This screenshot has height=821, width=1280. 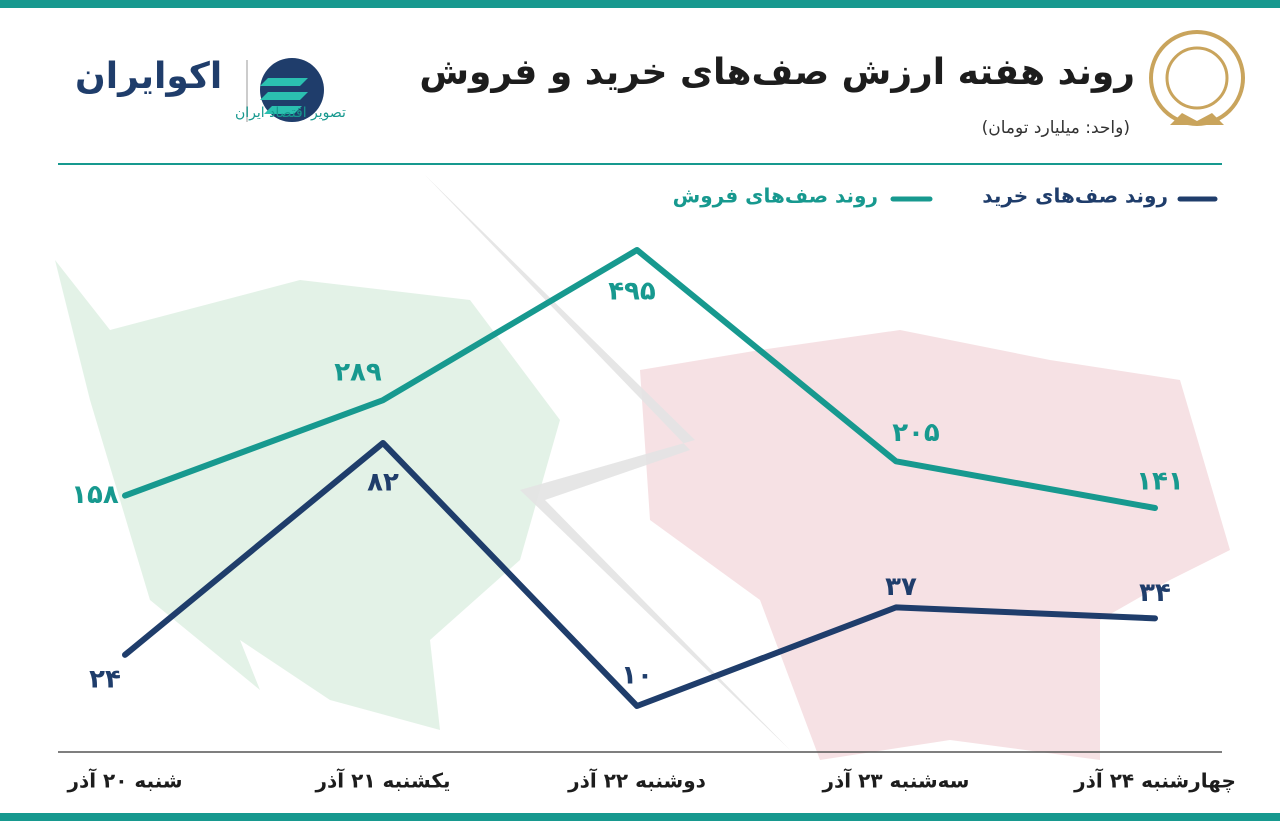 I want to click on data-label: ۳۷, so click(x=901, y=587).